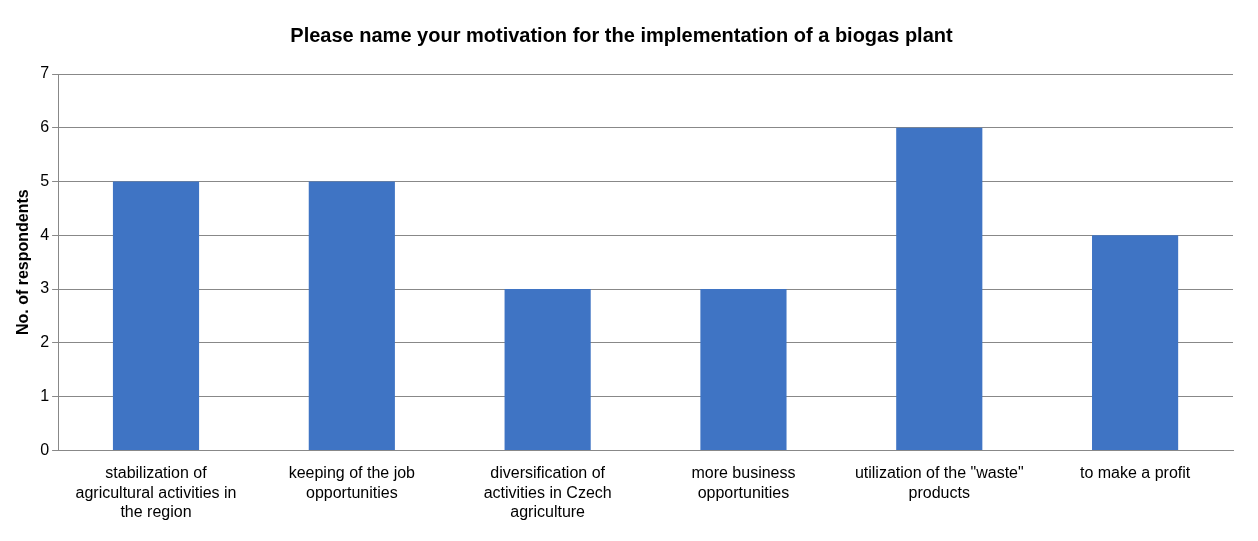 This screenshot has height=541, width=1258. Describe the element at coordinates (743, 482) in the screenshot. I see `x-tick-label: more business opportunities` at that location.